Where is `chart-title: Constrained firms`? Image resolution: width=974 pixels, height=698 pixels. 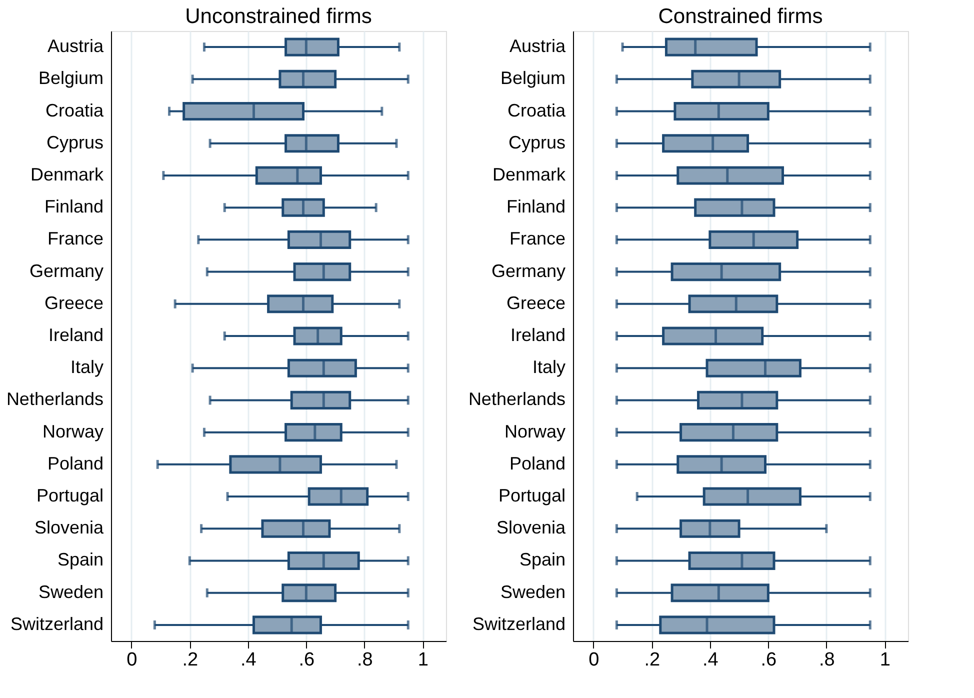
chart-title: Constrained firms is located at coordinates (740, 16).